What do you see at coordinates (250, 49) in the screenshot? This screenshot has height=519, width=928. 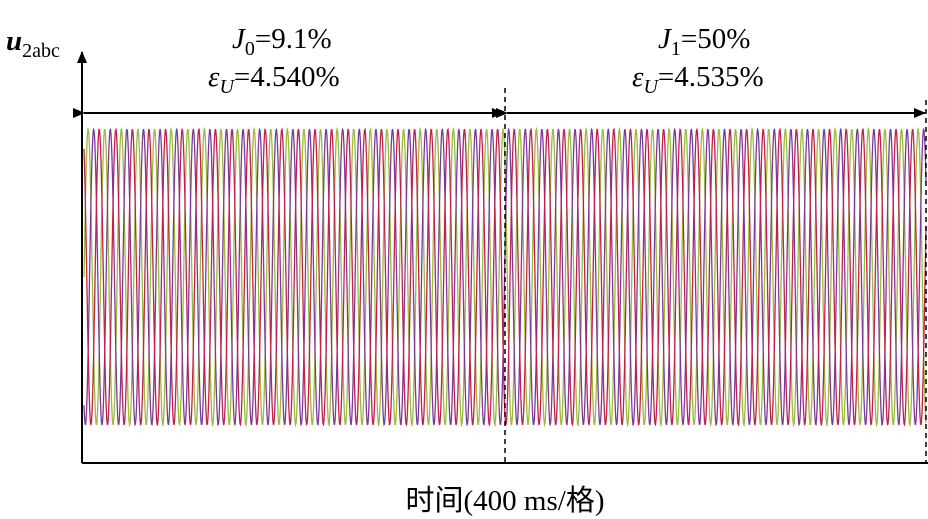 I see `subscript: 0` at bounding box center [250, 49].